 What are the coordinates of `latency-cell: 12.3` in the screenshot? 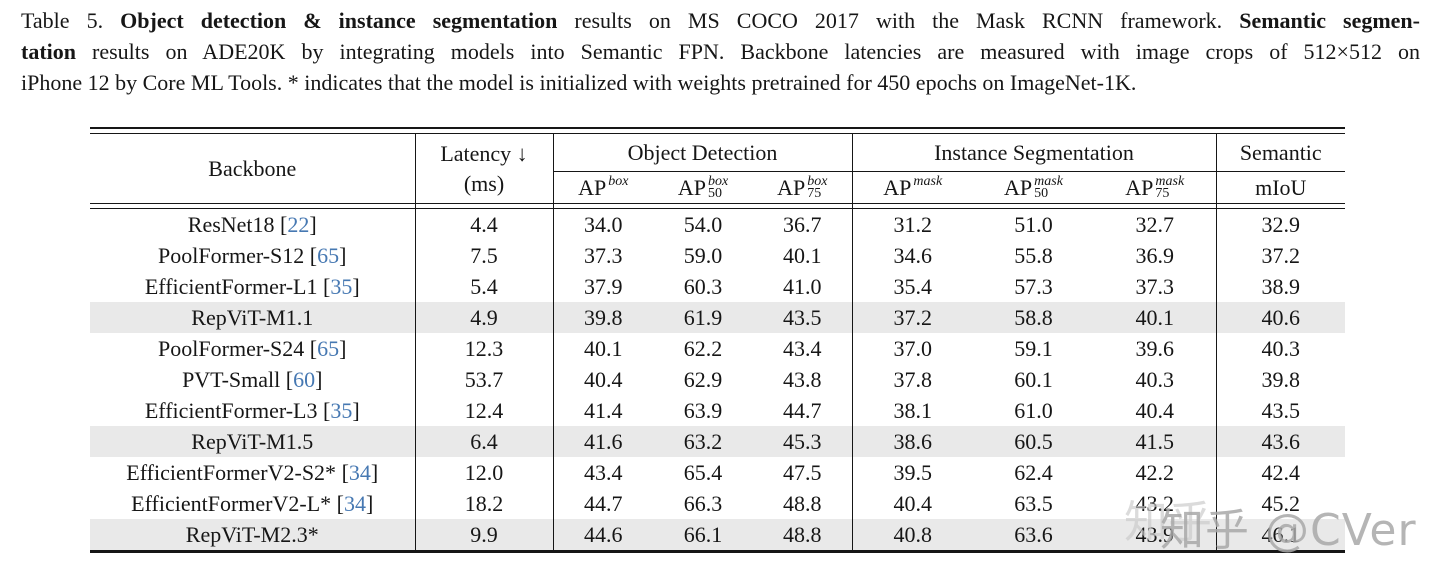 It's located at (484, 348).